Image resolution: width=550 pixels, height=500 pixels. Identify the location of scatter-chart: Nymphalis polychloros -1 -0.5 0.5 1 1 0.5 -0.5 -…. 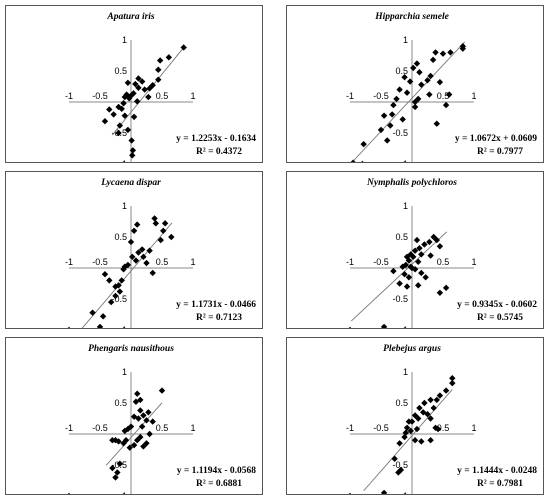
(441, 253).